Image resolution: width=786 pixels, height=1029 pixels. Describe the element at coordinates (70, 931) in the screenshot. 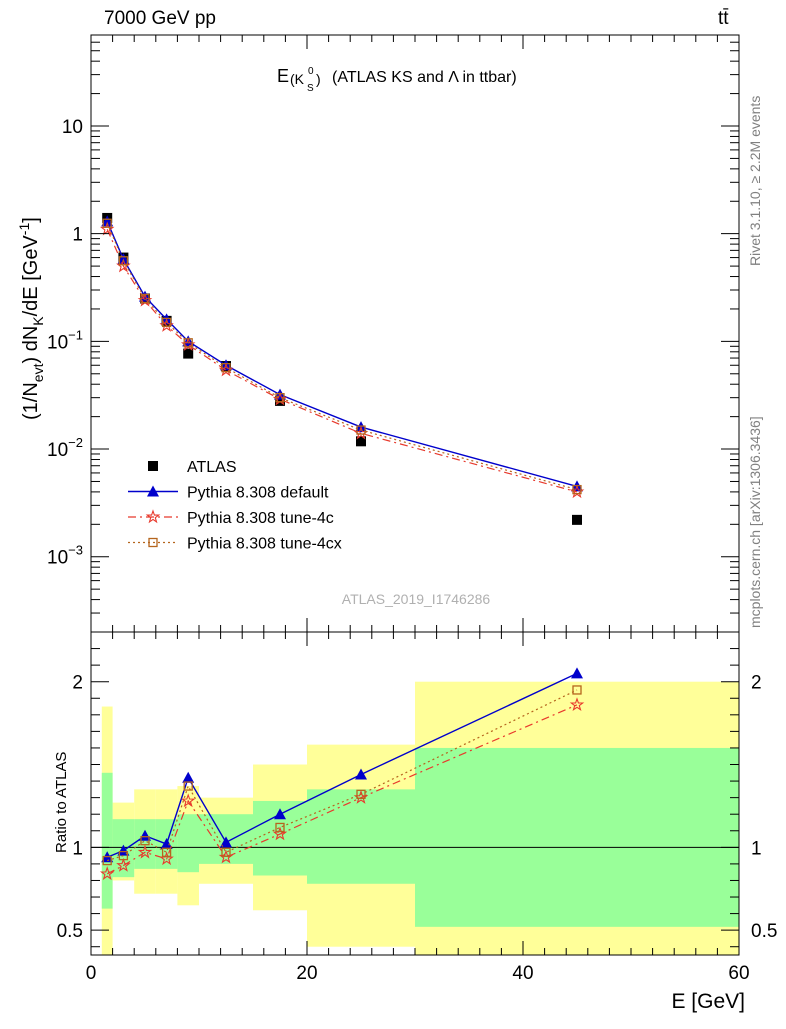

I see `ratio-y-tick-label: 0.5` at that location.